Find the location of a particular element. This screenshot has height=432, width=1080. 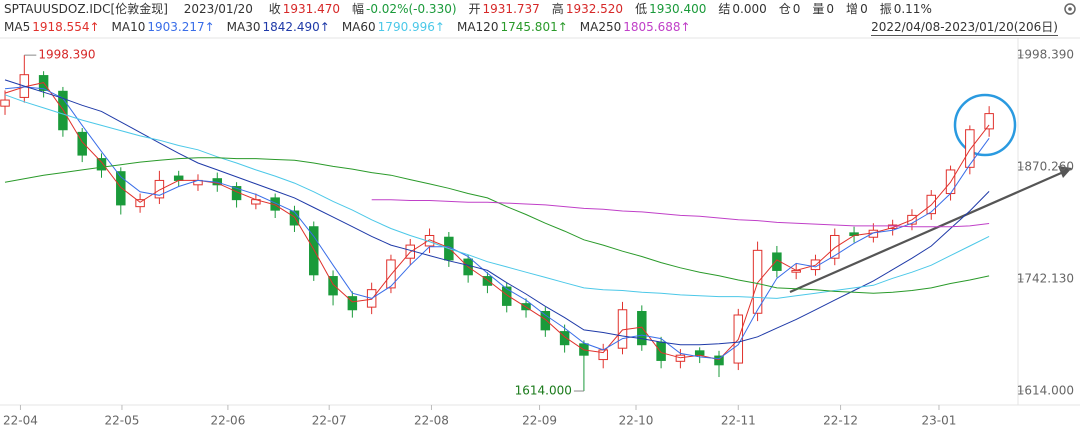

x-tick-label: 22-05 is located at coordinates (122, 421).